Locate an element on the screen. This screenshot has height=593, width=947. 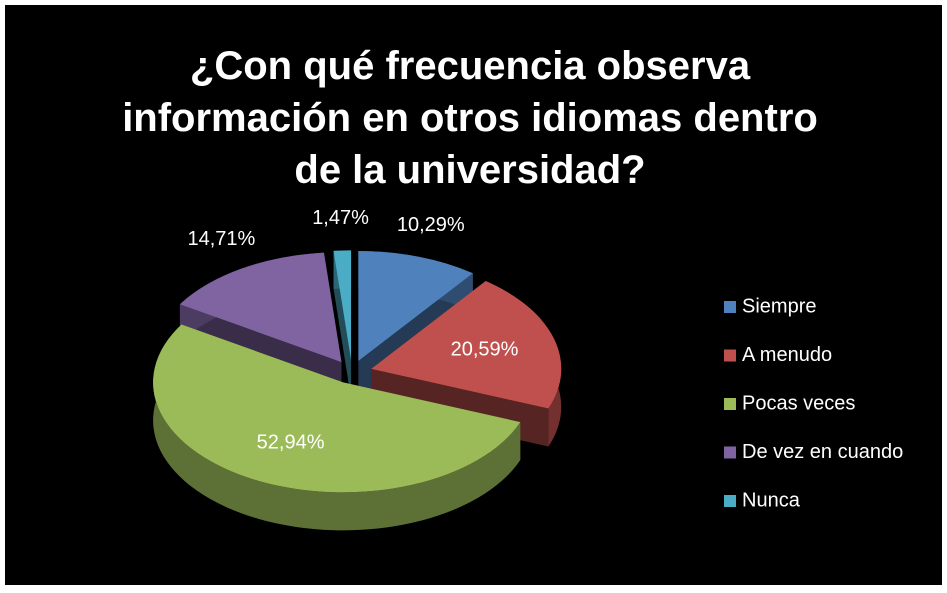
legend-label: Nunca is located at coordinates (771, 500).